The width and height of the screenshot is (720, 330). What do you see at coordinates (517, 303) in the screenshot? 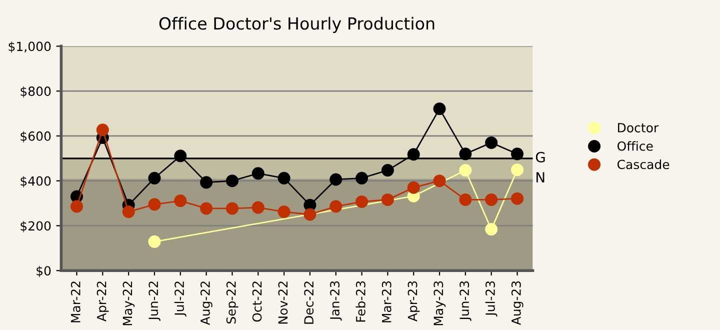
I see `x-tick-label: Aug-23` at bounding box center [517, 303].